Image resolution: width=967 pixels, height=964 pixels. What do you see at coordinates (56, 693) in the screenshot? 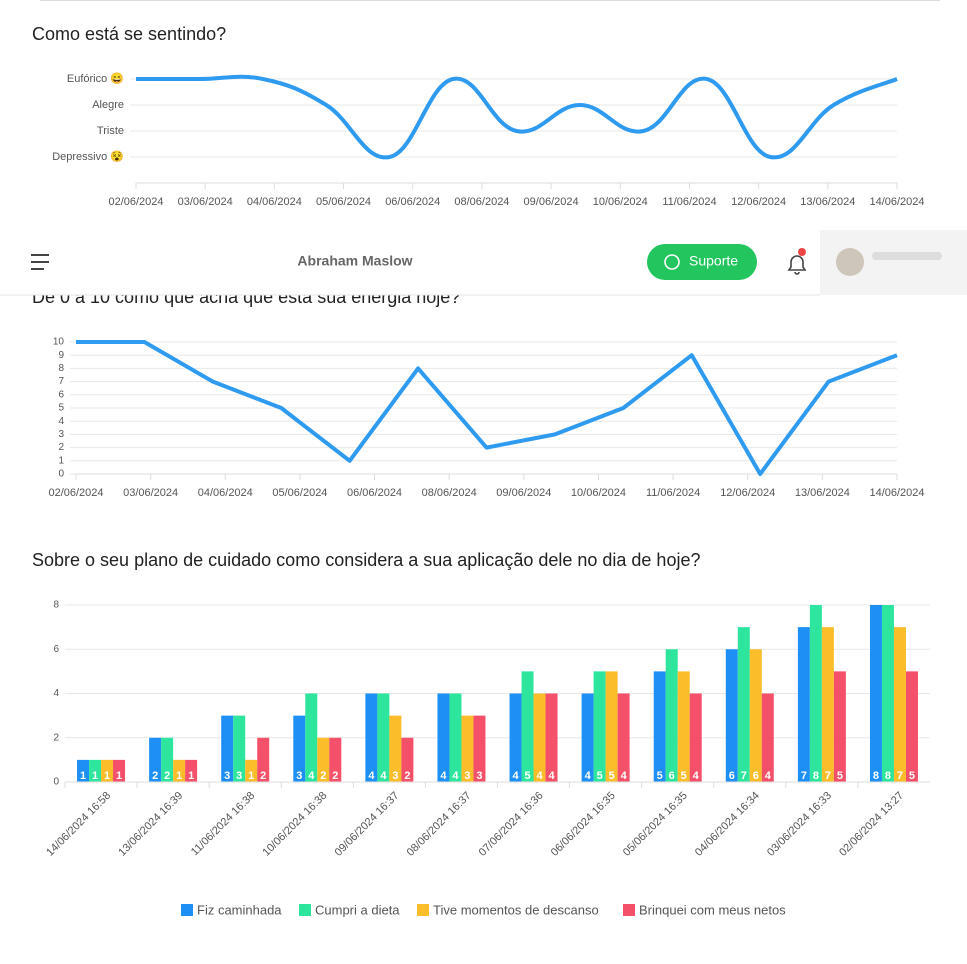
I see `y-tick-label: 4` at bounding box center [56, 693].